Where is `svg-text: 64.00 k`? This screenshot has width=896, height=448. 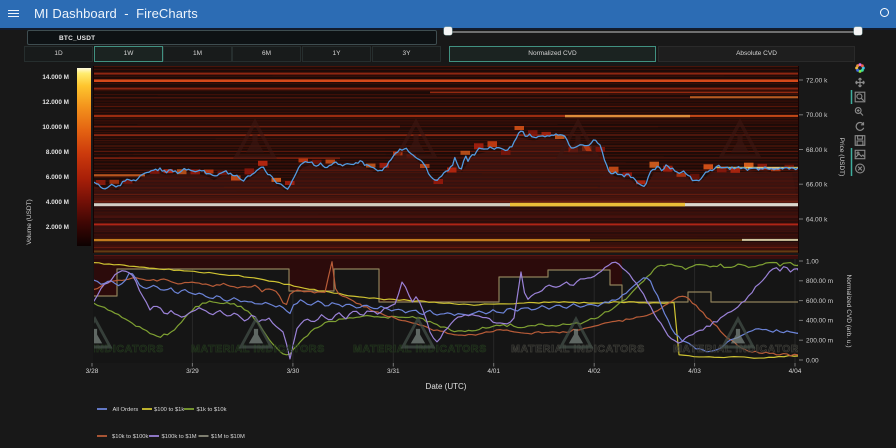
svg-text: 64.00 k is located at coordinates (817, 219).